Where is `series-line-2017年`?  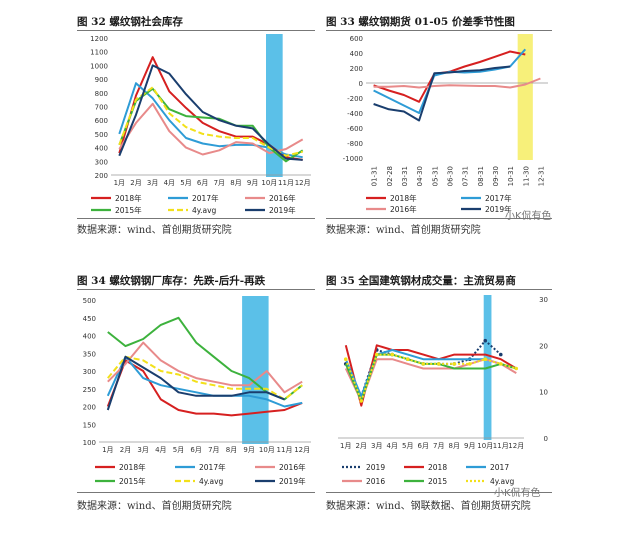
series-line-2017年 is located at coordinates (204, 381).